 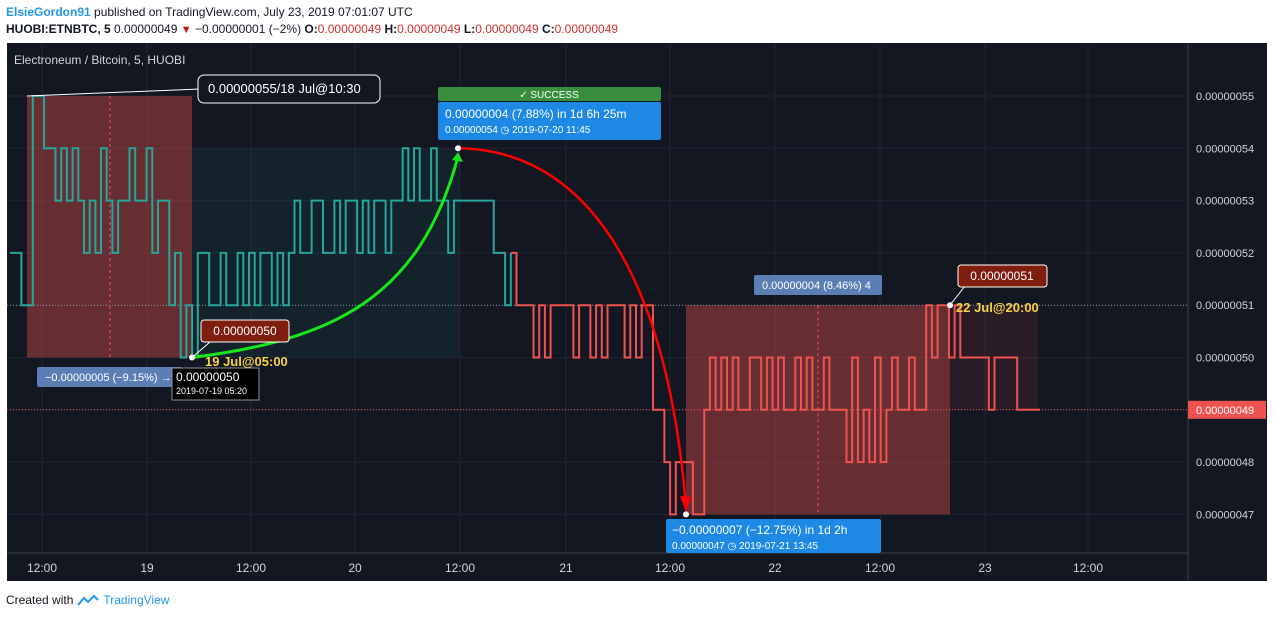 What do you see at coordinates (546, 29) in the screenshot?
I see `close-label: C:` at bounding box center [546, 29].